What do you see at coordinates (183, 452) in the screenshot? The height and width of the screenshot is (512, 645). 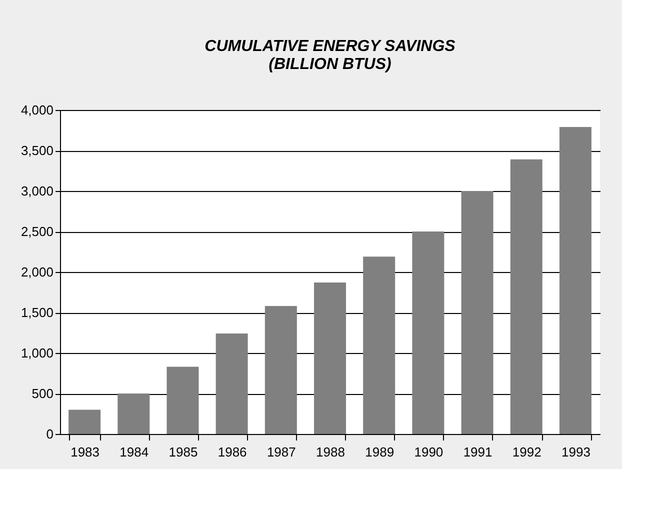 I see `x-tick-label: 1985` at bounding box center [183, 452].